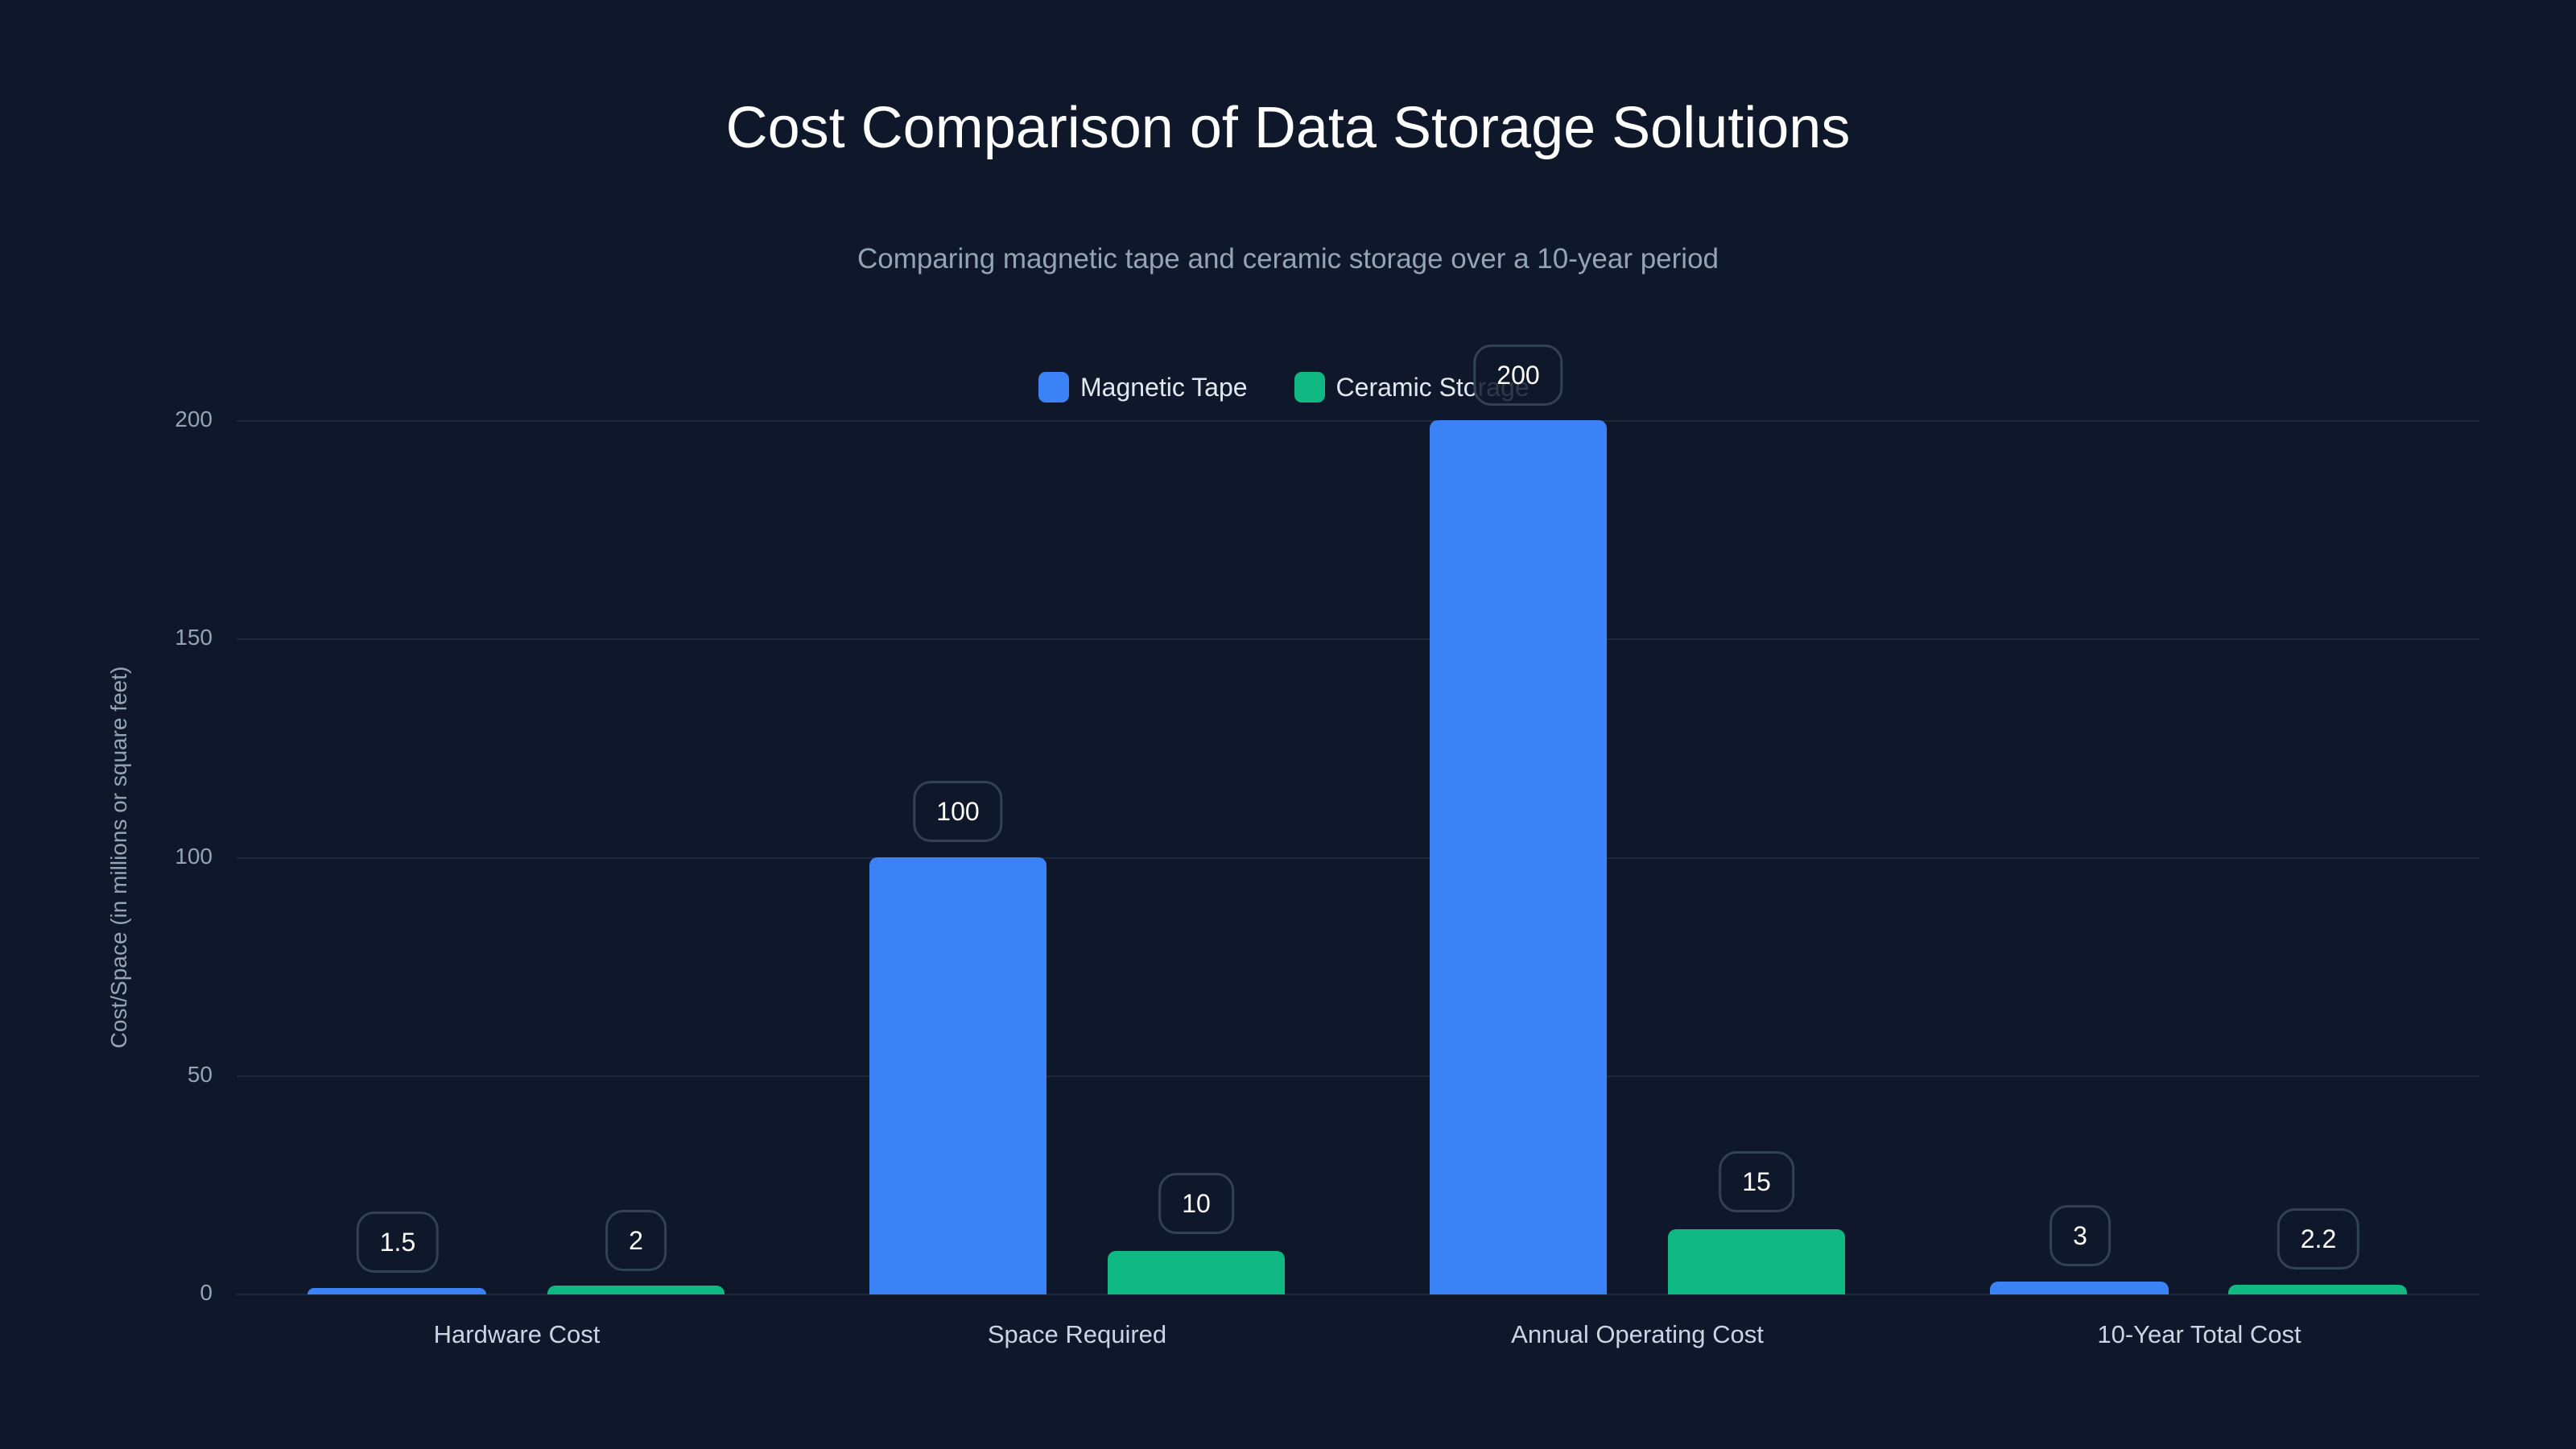 Image resolution: width=2576 pixels, height=1449 pixels. I want to click on y-tick-100: 100, so click(194, 856).